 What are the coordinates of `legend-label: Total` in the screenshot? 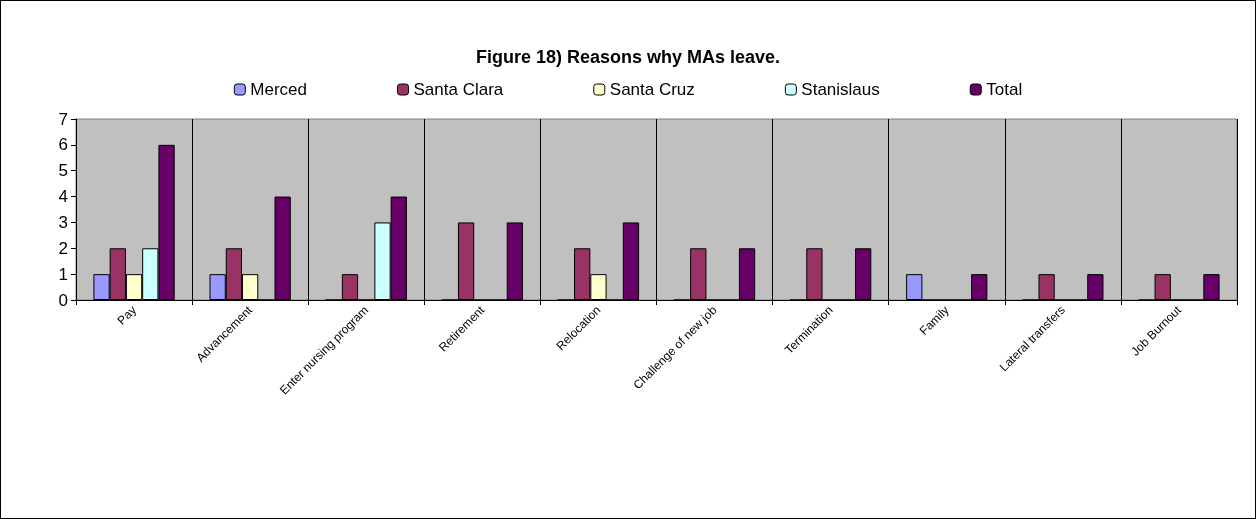 It's located at (1004, 89).